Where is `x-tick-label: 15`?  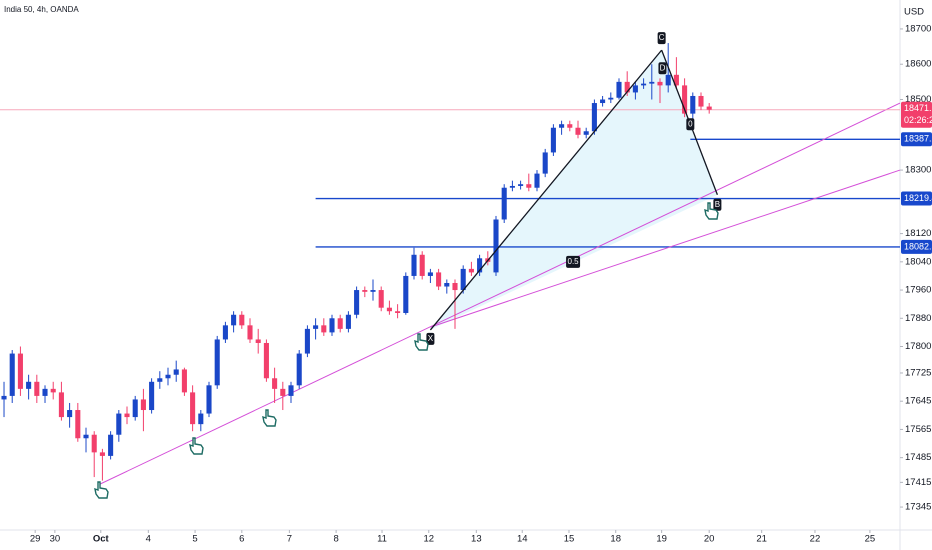
x-tick-label: 15 is located at coordinates (569, 539).